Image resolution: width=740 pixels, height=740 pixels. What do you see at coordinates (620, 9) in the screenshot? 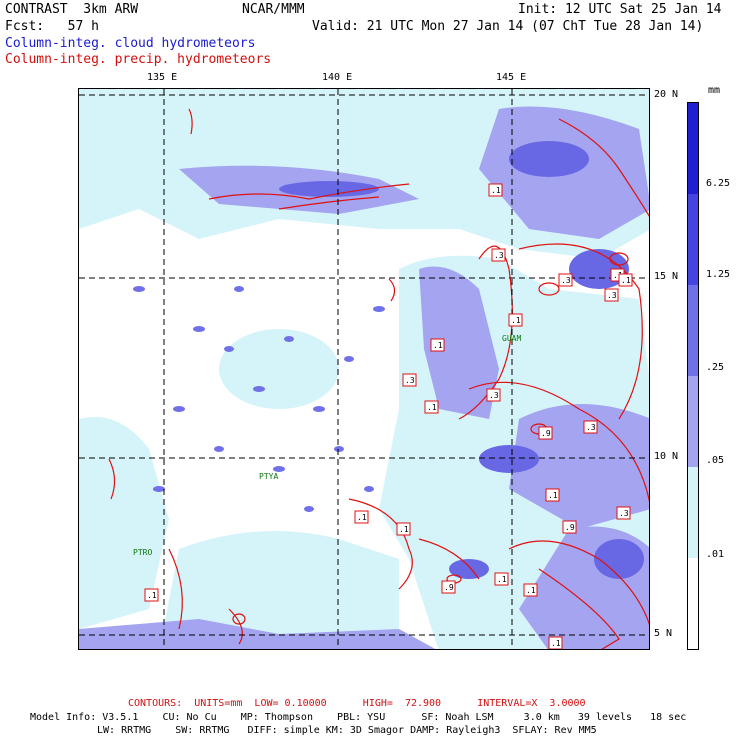
I see `init-time: Init: 12 UTC Sat 25 Jan 14` at bounding box center [620, 9].